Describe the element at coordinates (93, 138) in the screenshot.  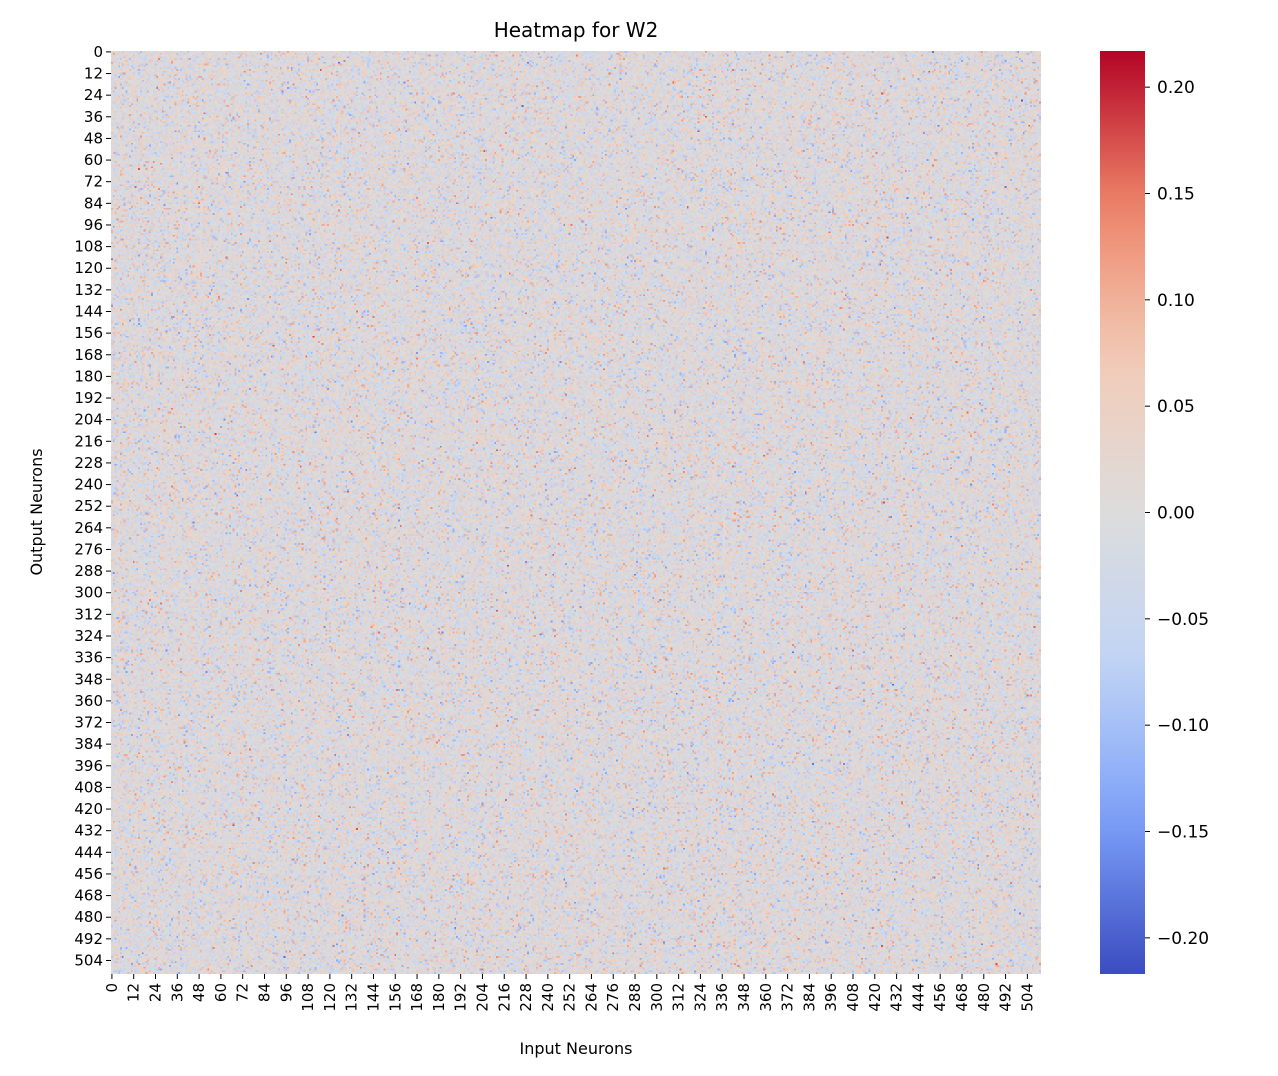
I see `y-tick-label: 48` at that location.